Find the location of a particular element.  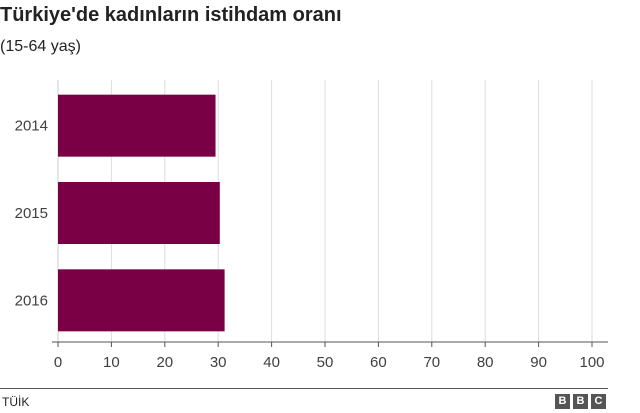

bbc-logo-letter-2: B is located at coordinates (580, 401).